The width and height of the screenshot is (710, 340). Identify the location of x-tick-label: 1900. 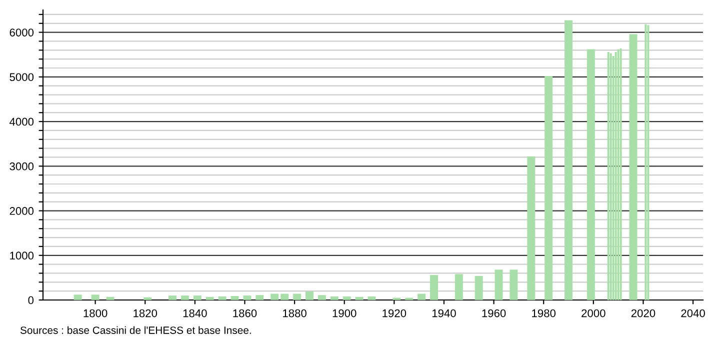
(344, 313).